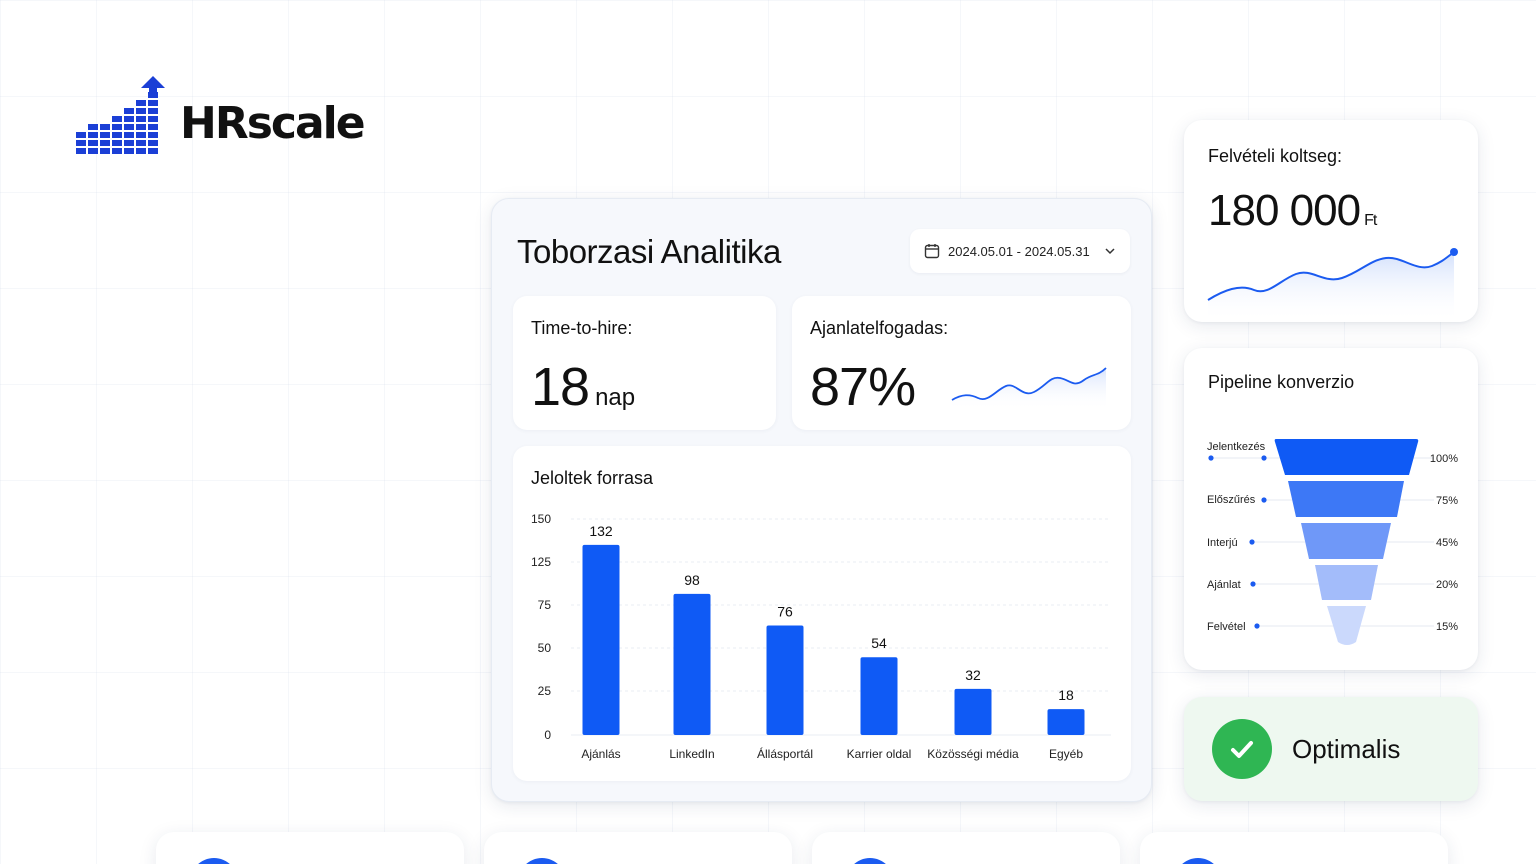 This screenshot has height=864, width=1536. I want to click on x-category-label: Állásportál, so click(785, 753).